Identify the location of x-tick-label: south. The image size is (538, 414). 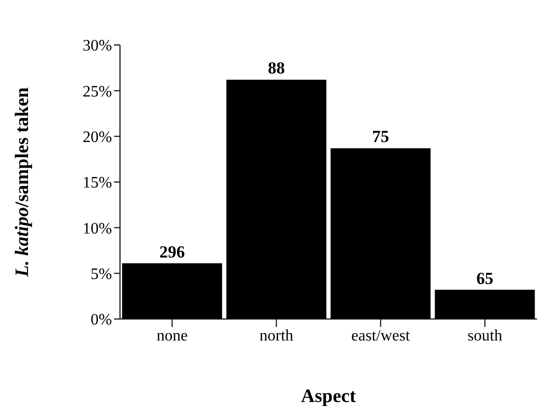
(485, 335).